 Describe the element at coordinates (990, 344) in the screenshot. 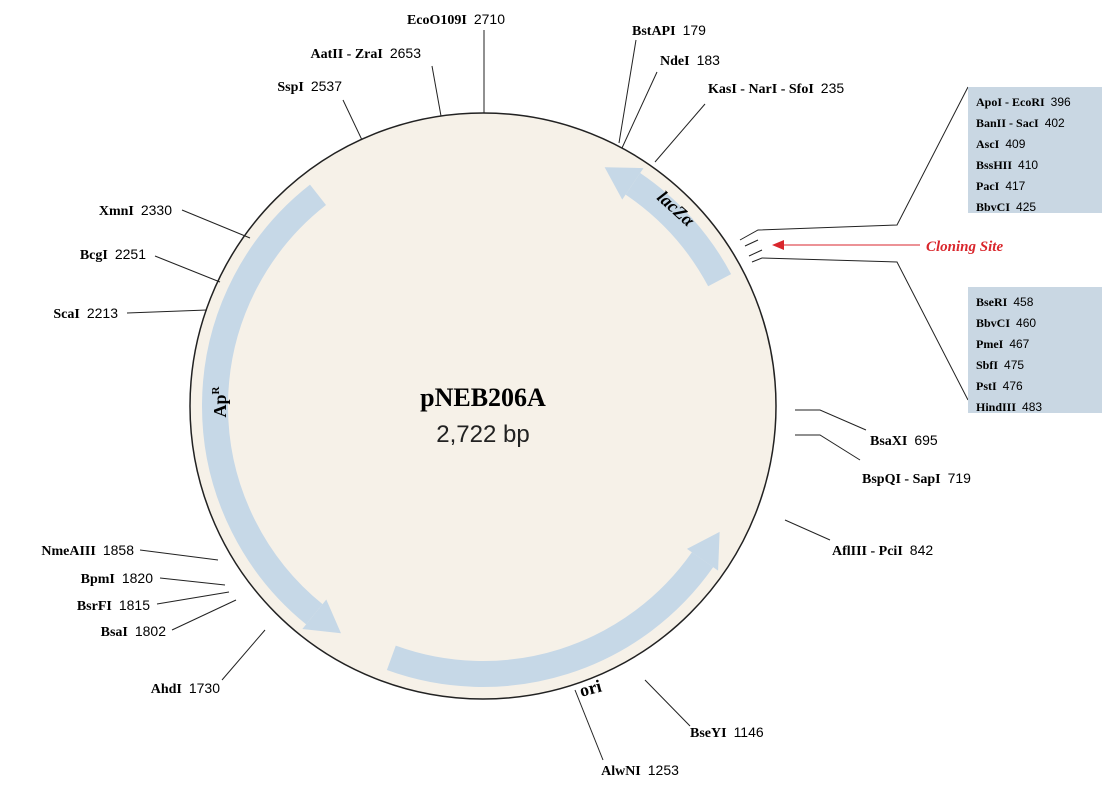

I see `site-name: PmeI` at that location.